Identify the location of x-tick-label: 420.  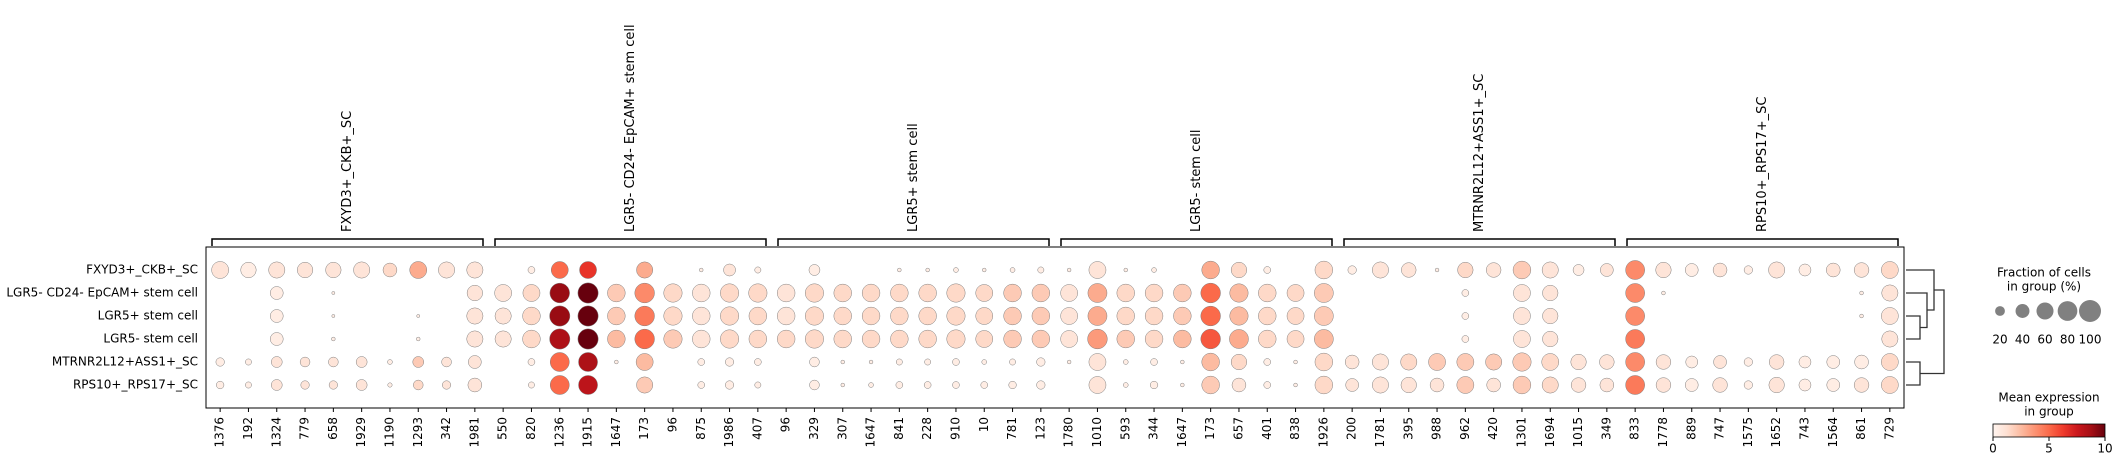
(1493, 428).